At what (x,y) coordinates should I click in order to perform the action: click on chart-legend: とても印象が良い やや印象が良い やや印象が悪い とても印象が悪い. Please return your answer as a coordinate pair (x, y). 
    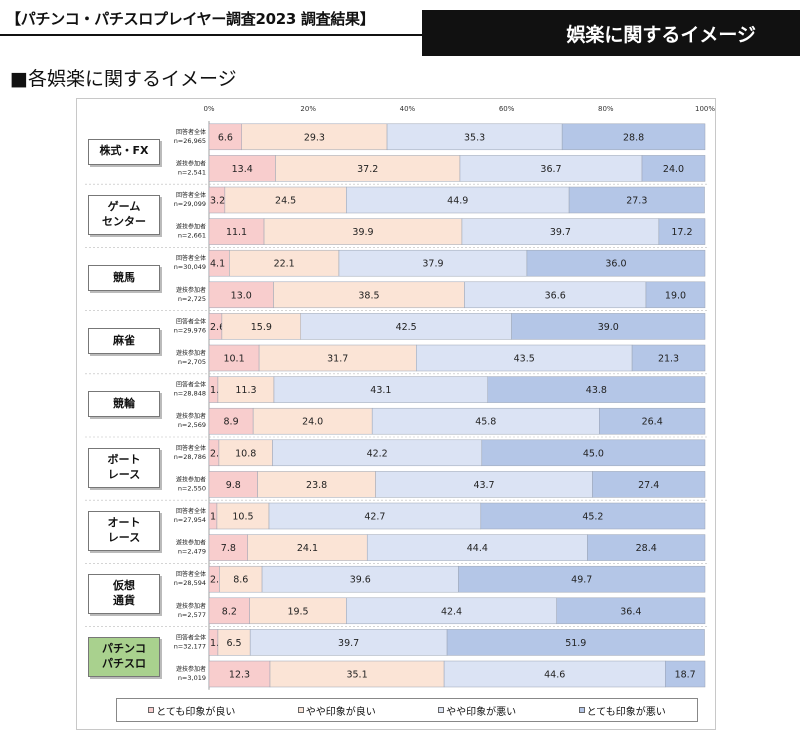
    Looking at the image, I should click on (407, 710).